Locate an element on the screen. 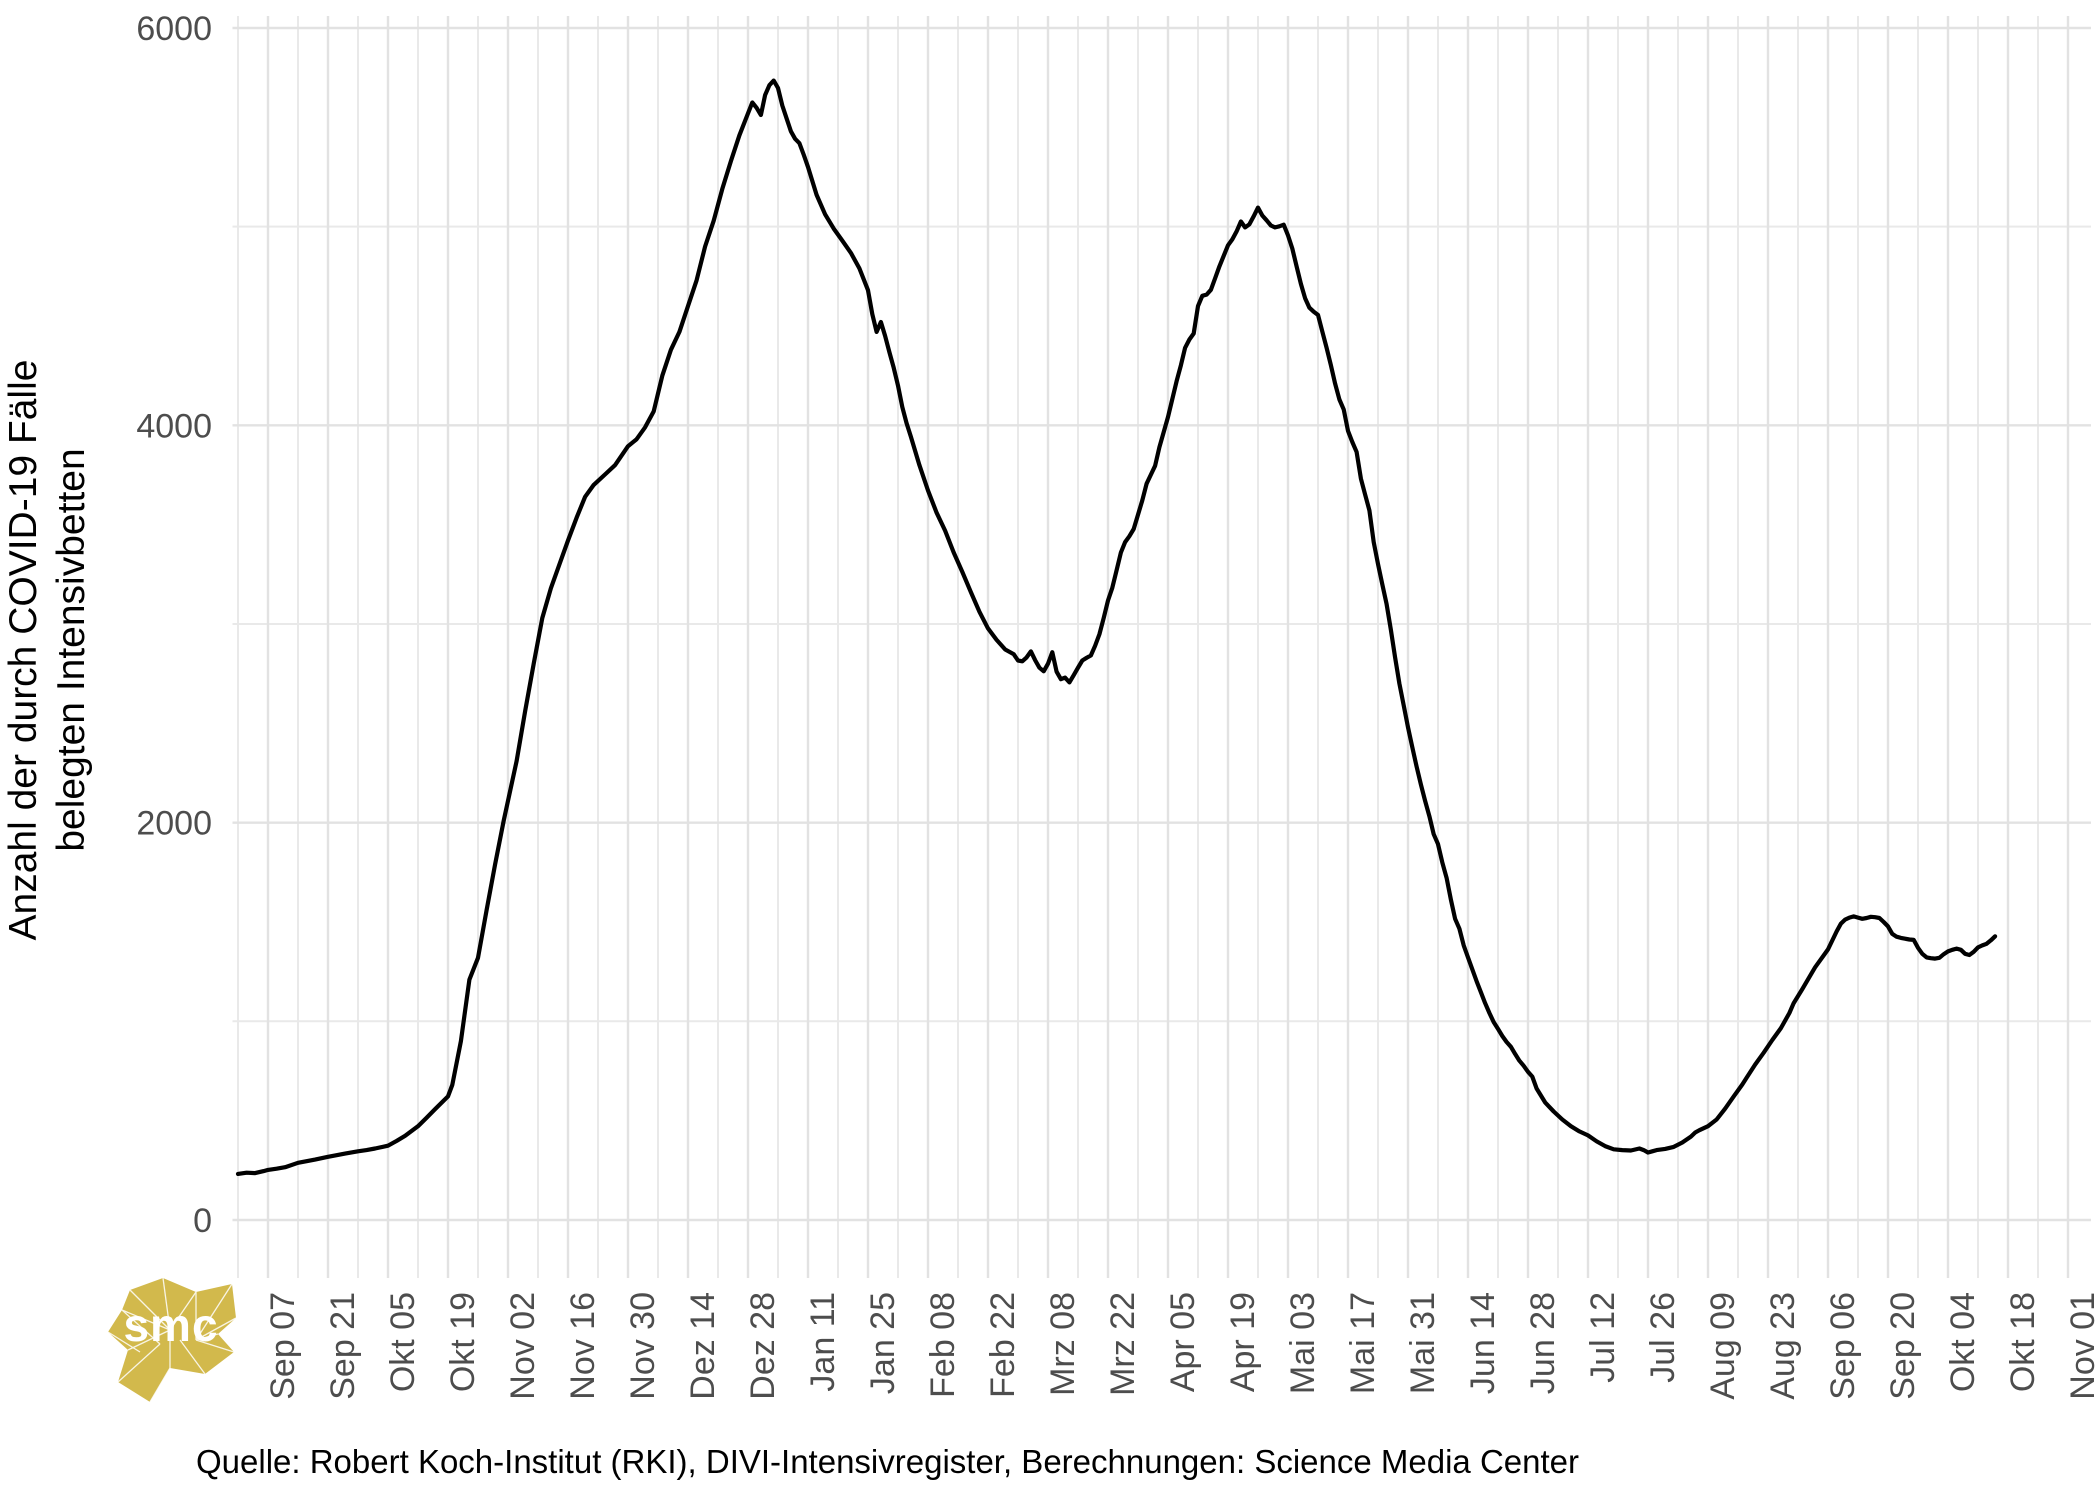  y-tick-label: 0 is located at coordinates (202, 1221).